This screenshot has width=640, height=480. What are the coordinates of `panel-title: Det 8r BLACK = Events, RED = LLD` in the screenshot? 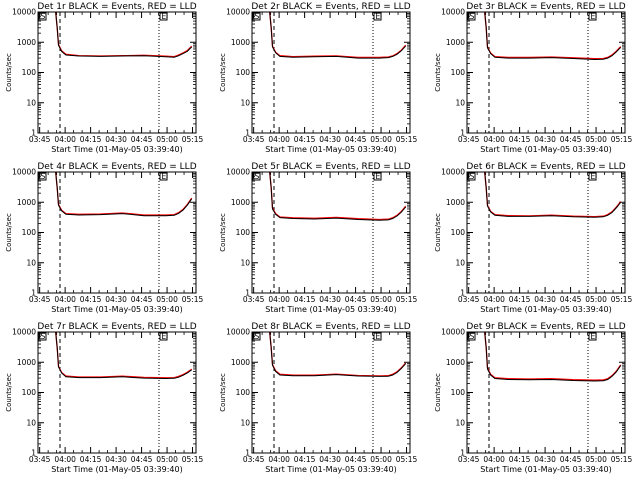 It's located at (330, 327).